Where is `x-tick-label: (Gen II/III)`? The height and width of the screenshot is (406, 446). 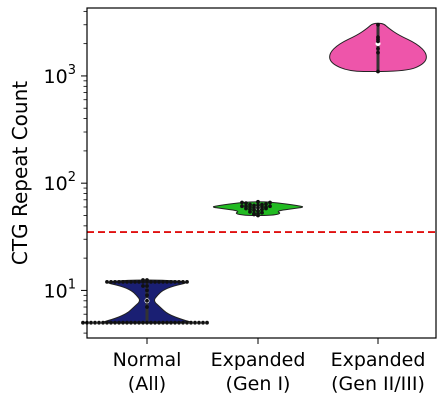 x-tick-label: (Gen II/III) is located at coordinates (378, 384).